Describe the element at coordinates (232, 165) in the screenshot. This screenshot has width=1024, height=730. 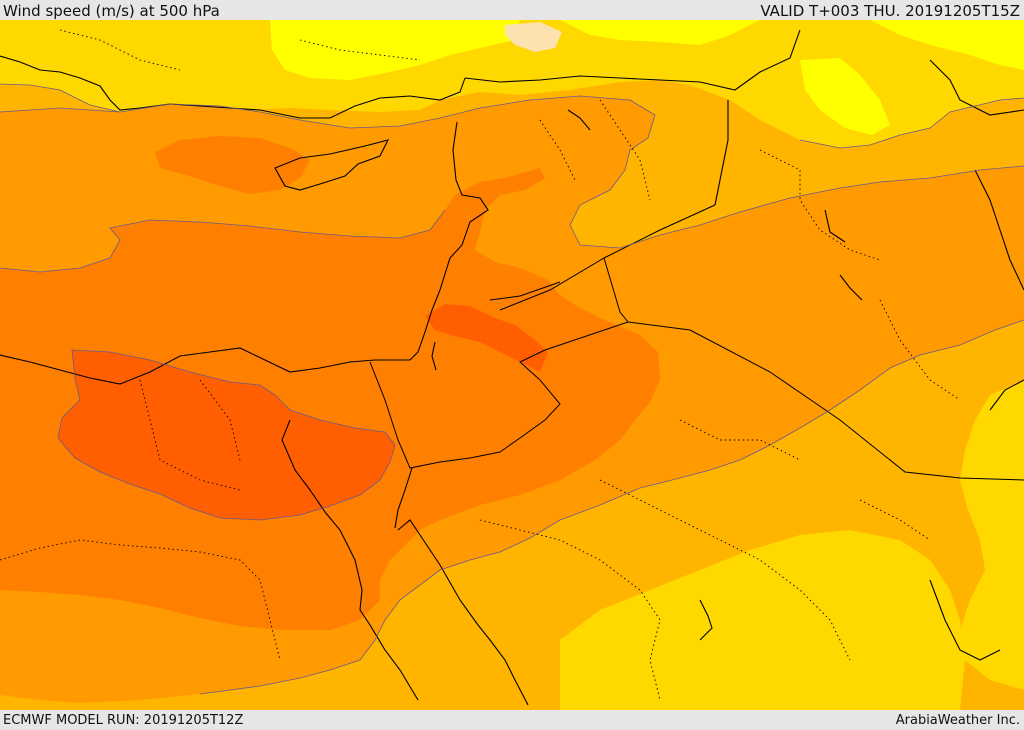
I see `band-orange-north-lens` at that location.